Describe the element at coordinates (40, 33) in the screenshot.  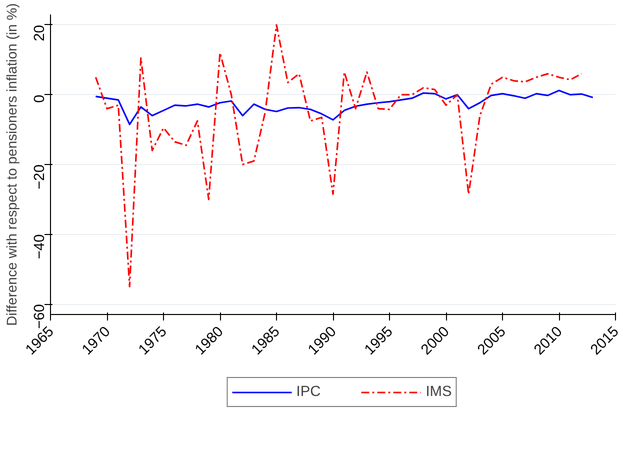
I see `y-tick-label: 20` at that location.